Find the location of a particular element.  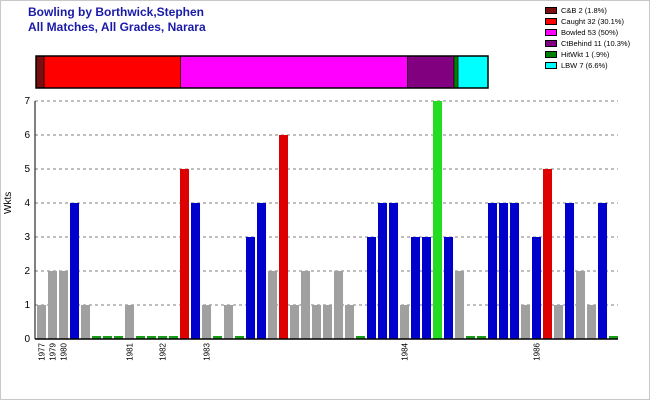

legend-label: Caught 32 (30.1%) is located at coordinates (592, 21).